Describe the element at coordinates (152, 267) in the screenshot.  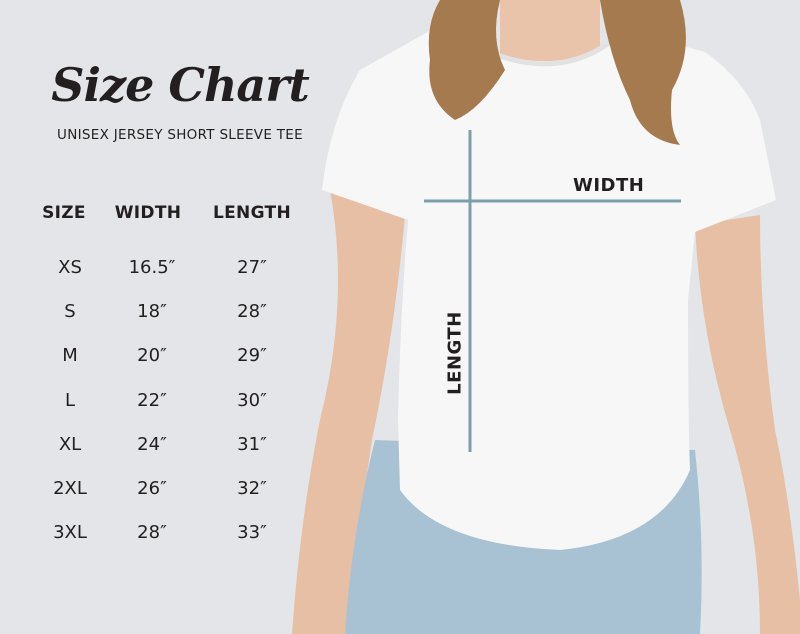
I see `cell-width: 16.5″` at that location.